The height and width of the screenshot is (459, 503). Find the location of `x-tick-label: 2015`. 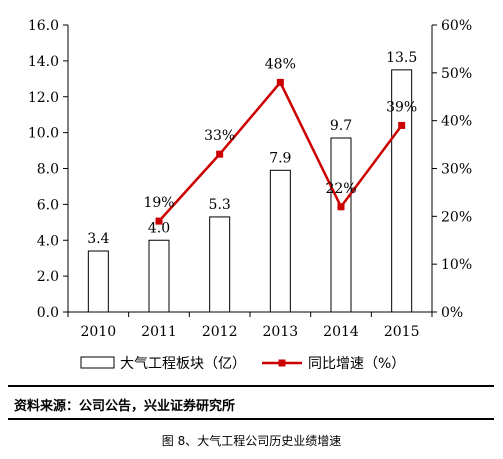

x-tick-label: 2015 is located at coordinates (402, 332).